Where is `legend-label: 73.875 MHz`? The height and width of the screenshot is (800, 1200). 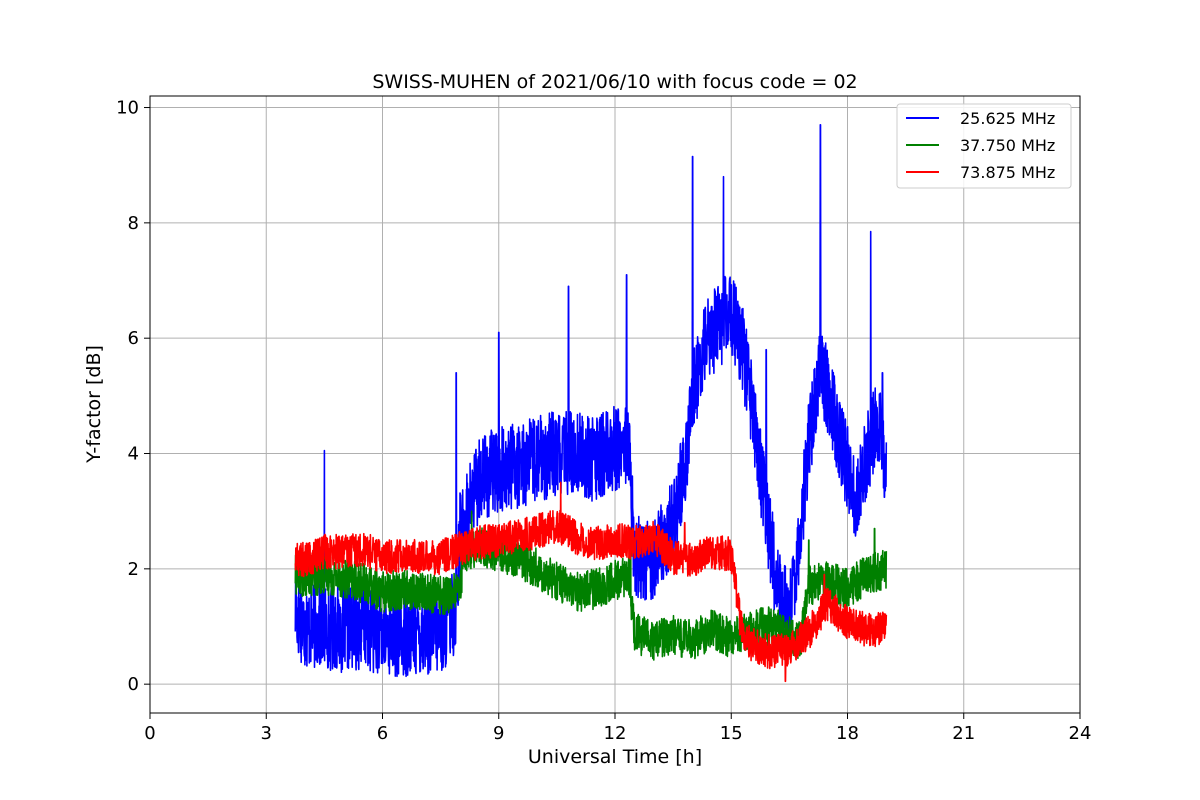 legend-label: 73.875 MHz is located at coordinates (1007, 172).